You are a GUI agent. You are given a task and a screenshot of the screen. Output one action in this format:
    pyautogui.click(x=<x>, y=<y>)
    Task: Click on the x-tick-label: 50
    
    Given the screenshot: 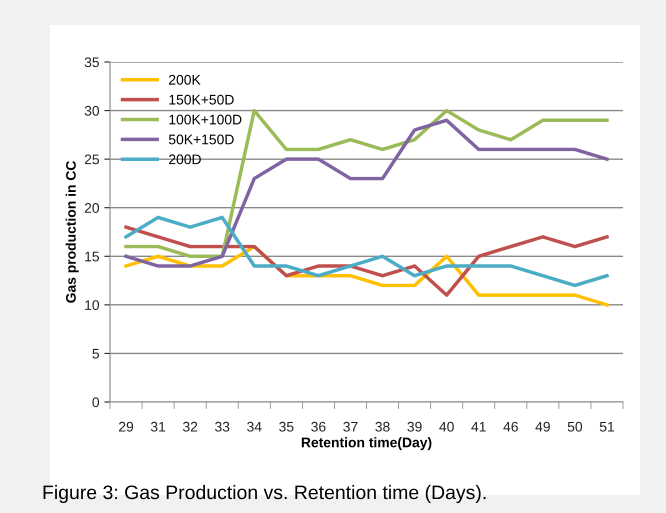 What is the action you would take?
    pyautogui.click(x=575, y=427)
    